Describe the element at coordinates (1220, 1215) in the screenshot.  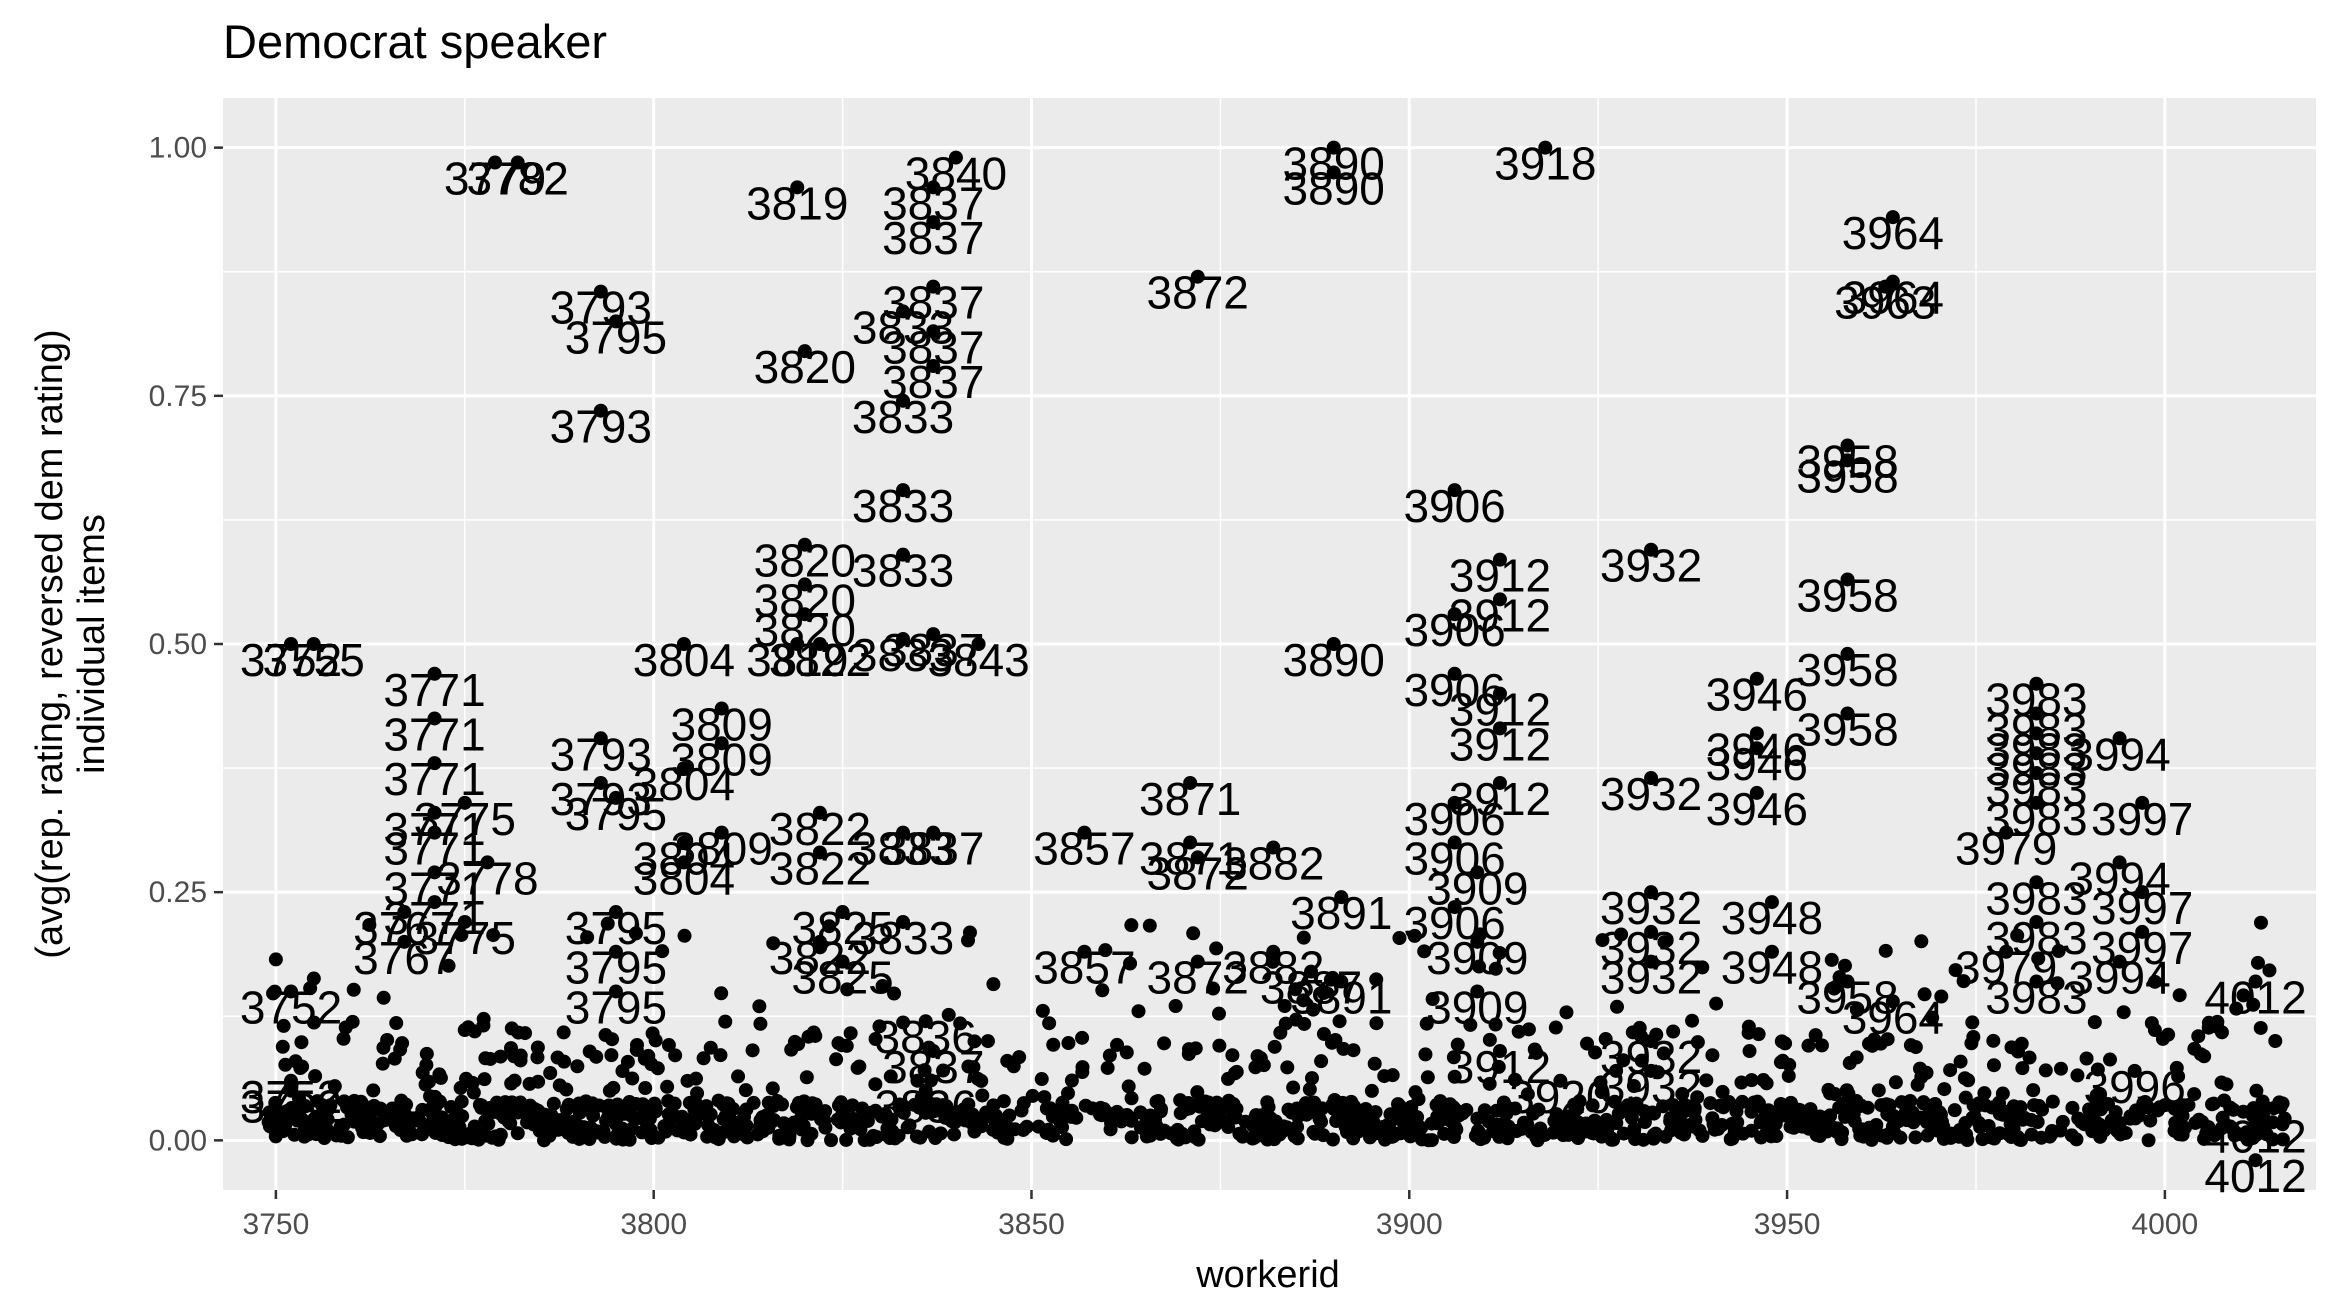
I see `x-axis-ticks: 3750 3800 3850 3900 3950 4000` at that location.